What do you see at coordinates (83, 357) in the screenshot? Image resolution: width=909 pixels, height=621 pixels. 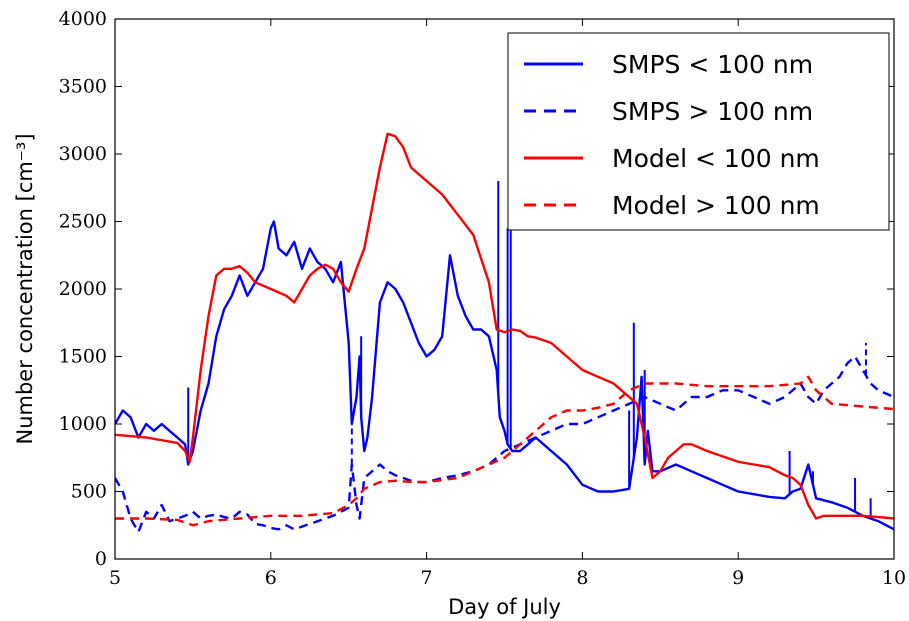 I see `y-tick-label: 1500` at bounding box center [83, 357].